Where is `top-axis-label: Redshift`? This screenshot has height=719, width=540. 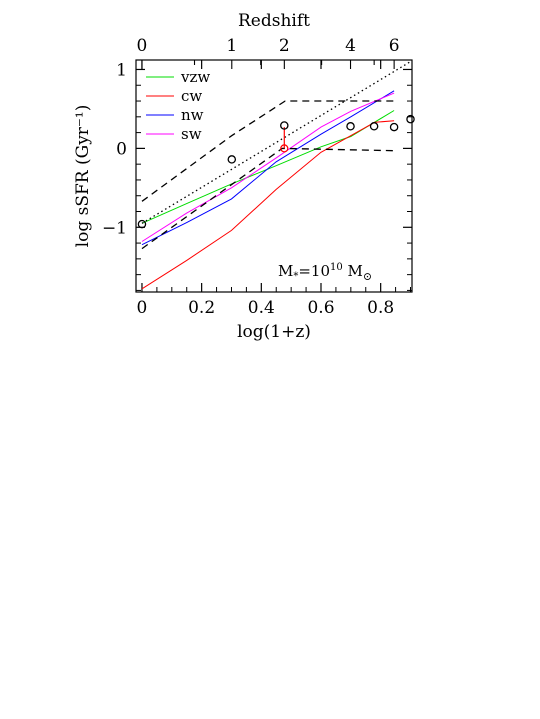 top-axis-label: Redshift is located at coordinates (274, 21).